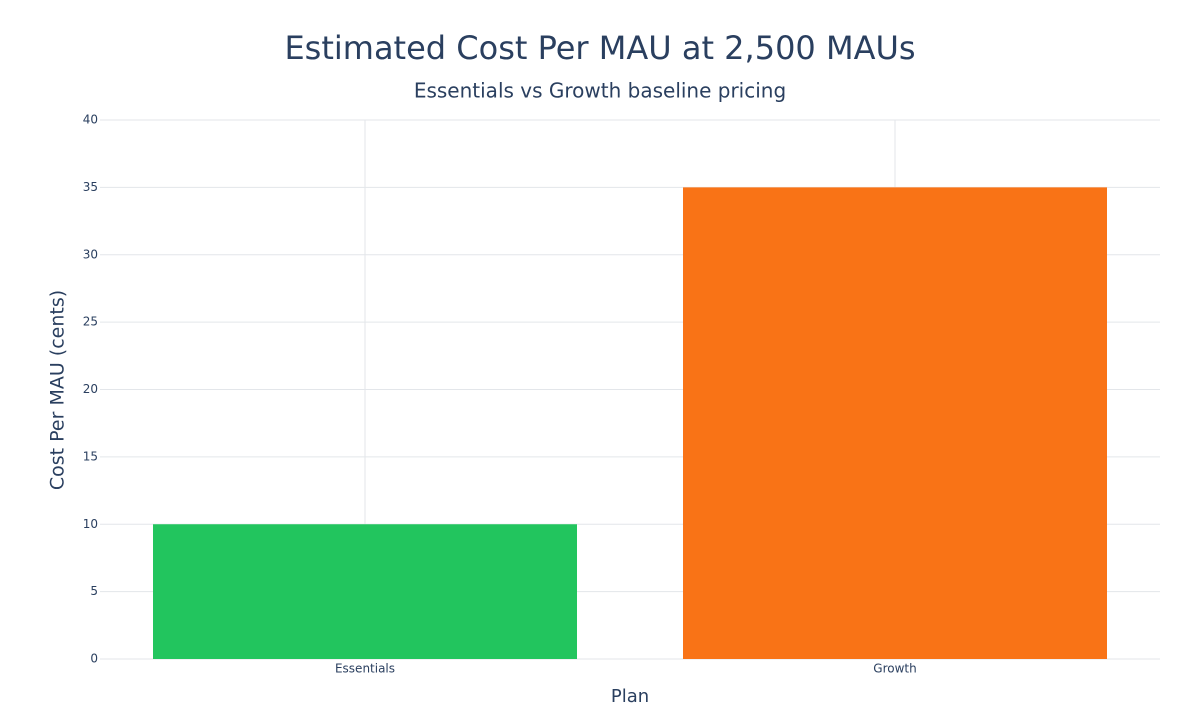 This screenshot has height=720, width=1200. What do you see at coordinates (365, 591) in the screenshot?
I see `bar` at bounding box center [365, 591].